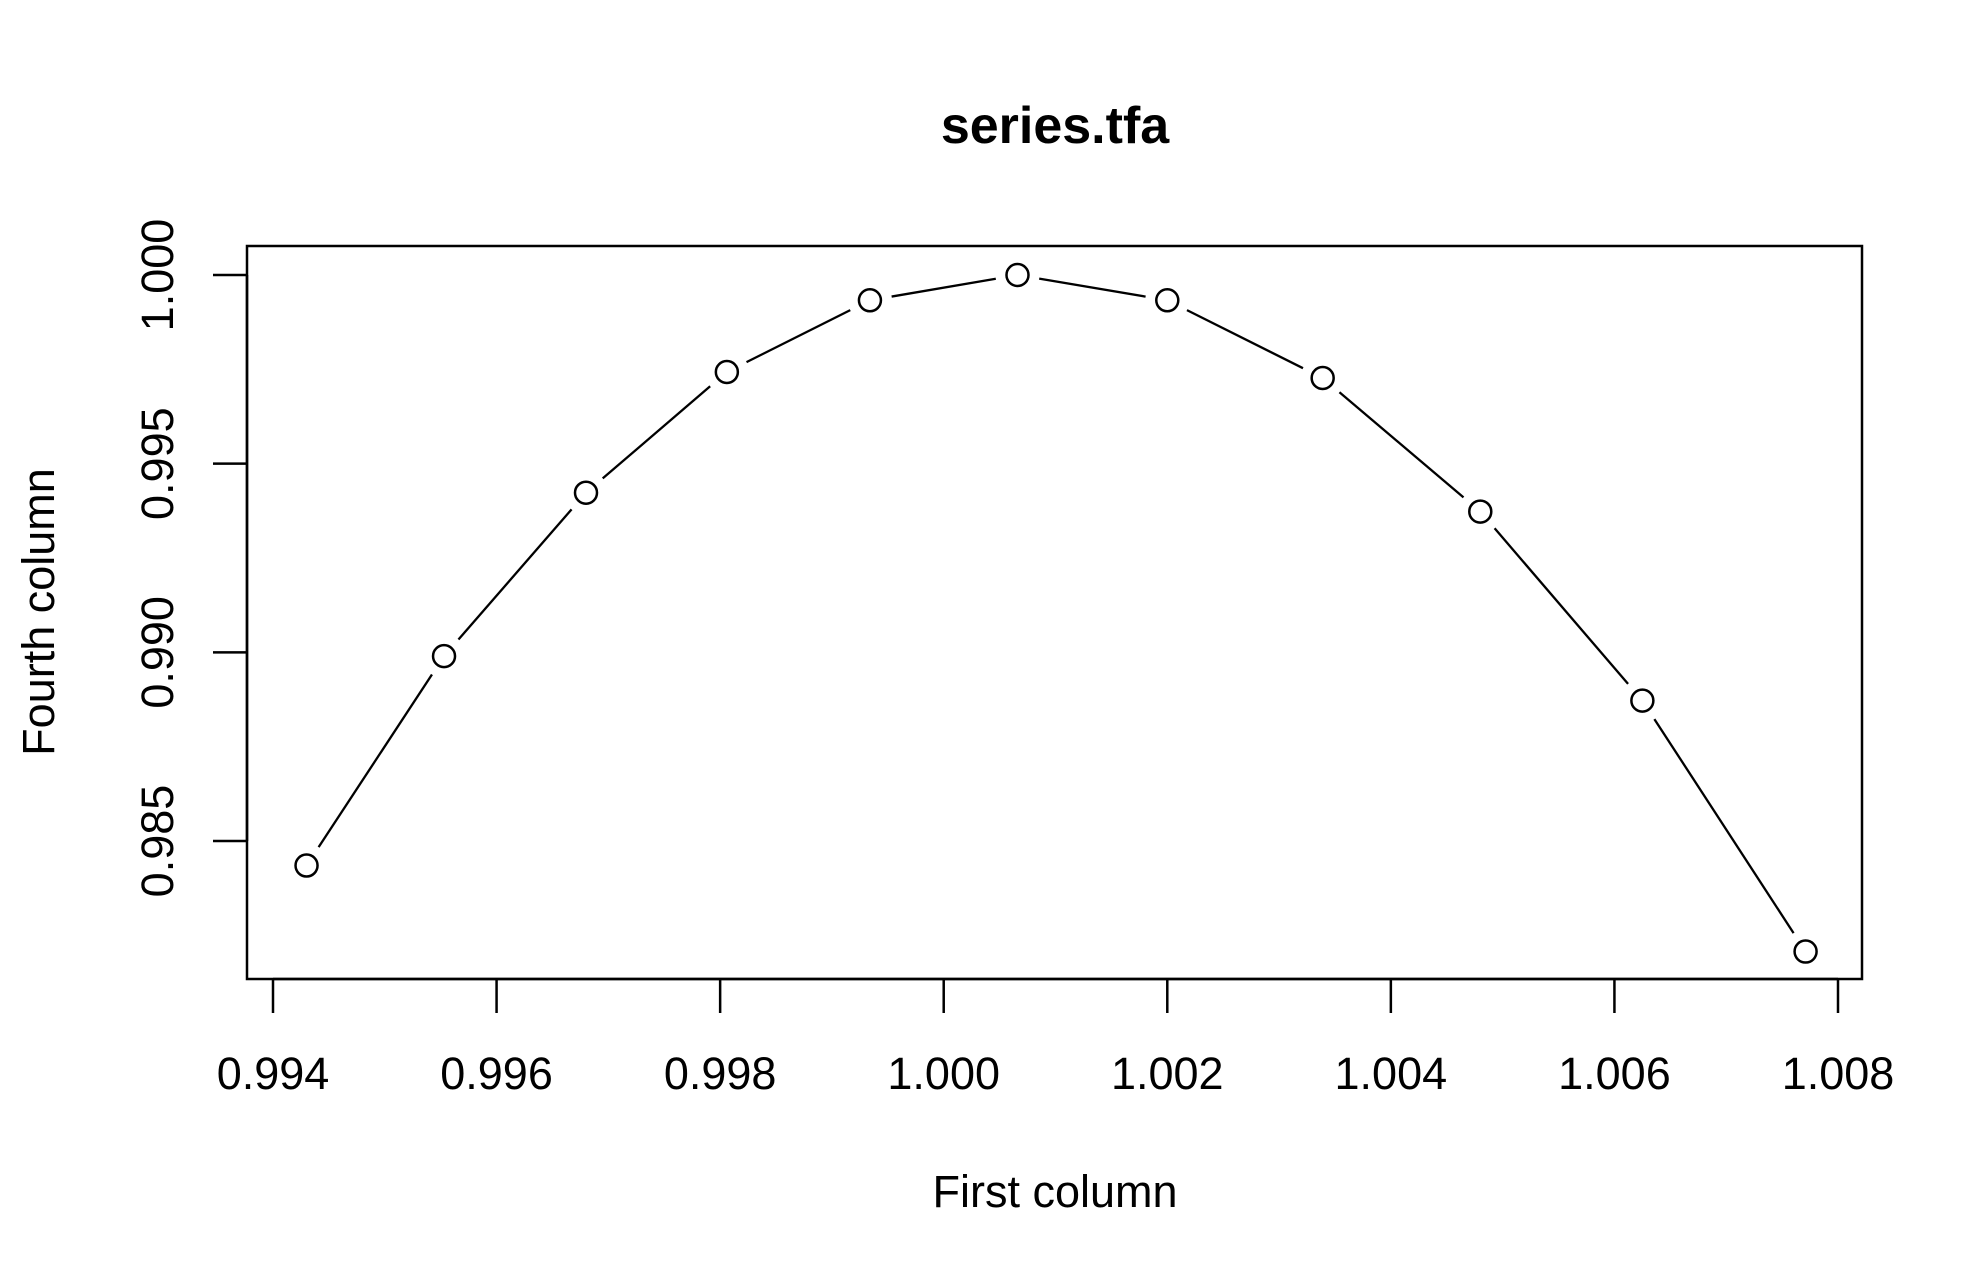 This screenshot has width=1980, height=1280. What do you see at coordinates (157, 275) in the screenshot?
I see `y-tick-label: 1.000` at bounding box center [157, 275].